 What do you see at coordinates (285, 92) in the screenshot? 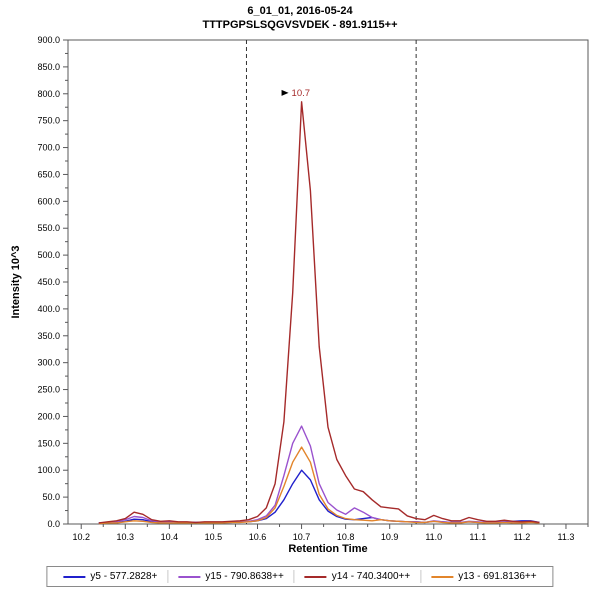
I see `peak-arrow-icon` at bounding box center [285, 92].